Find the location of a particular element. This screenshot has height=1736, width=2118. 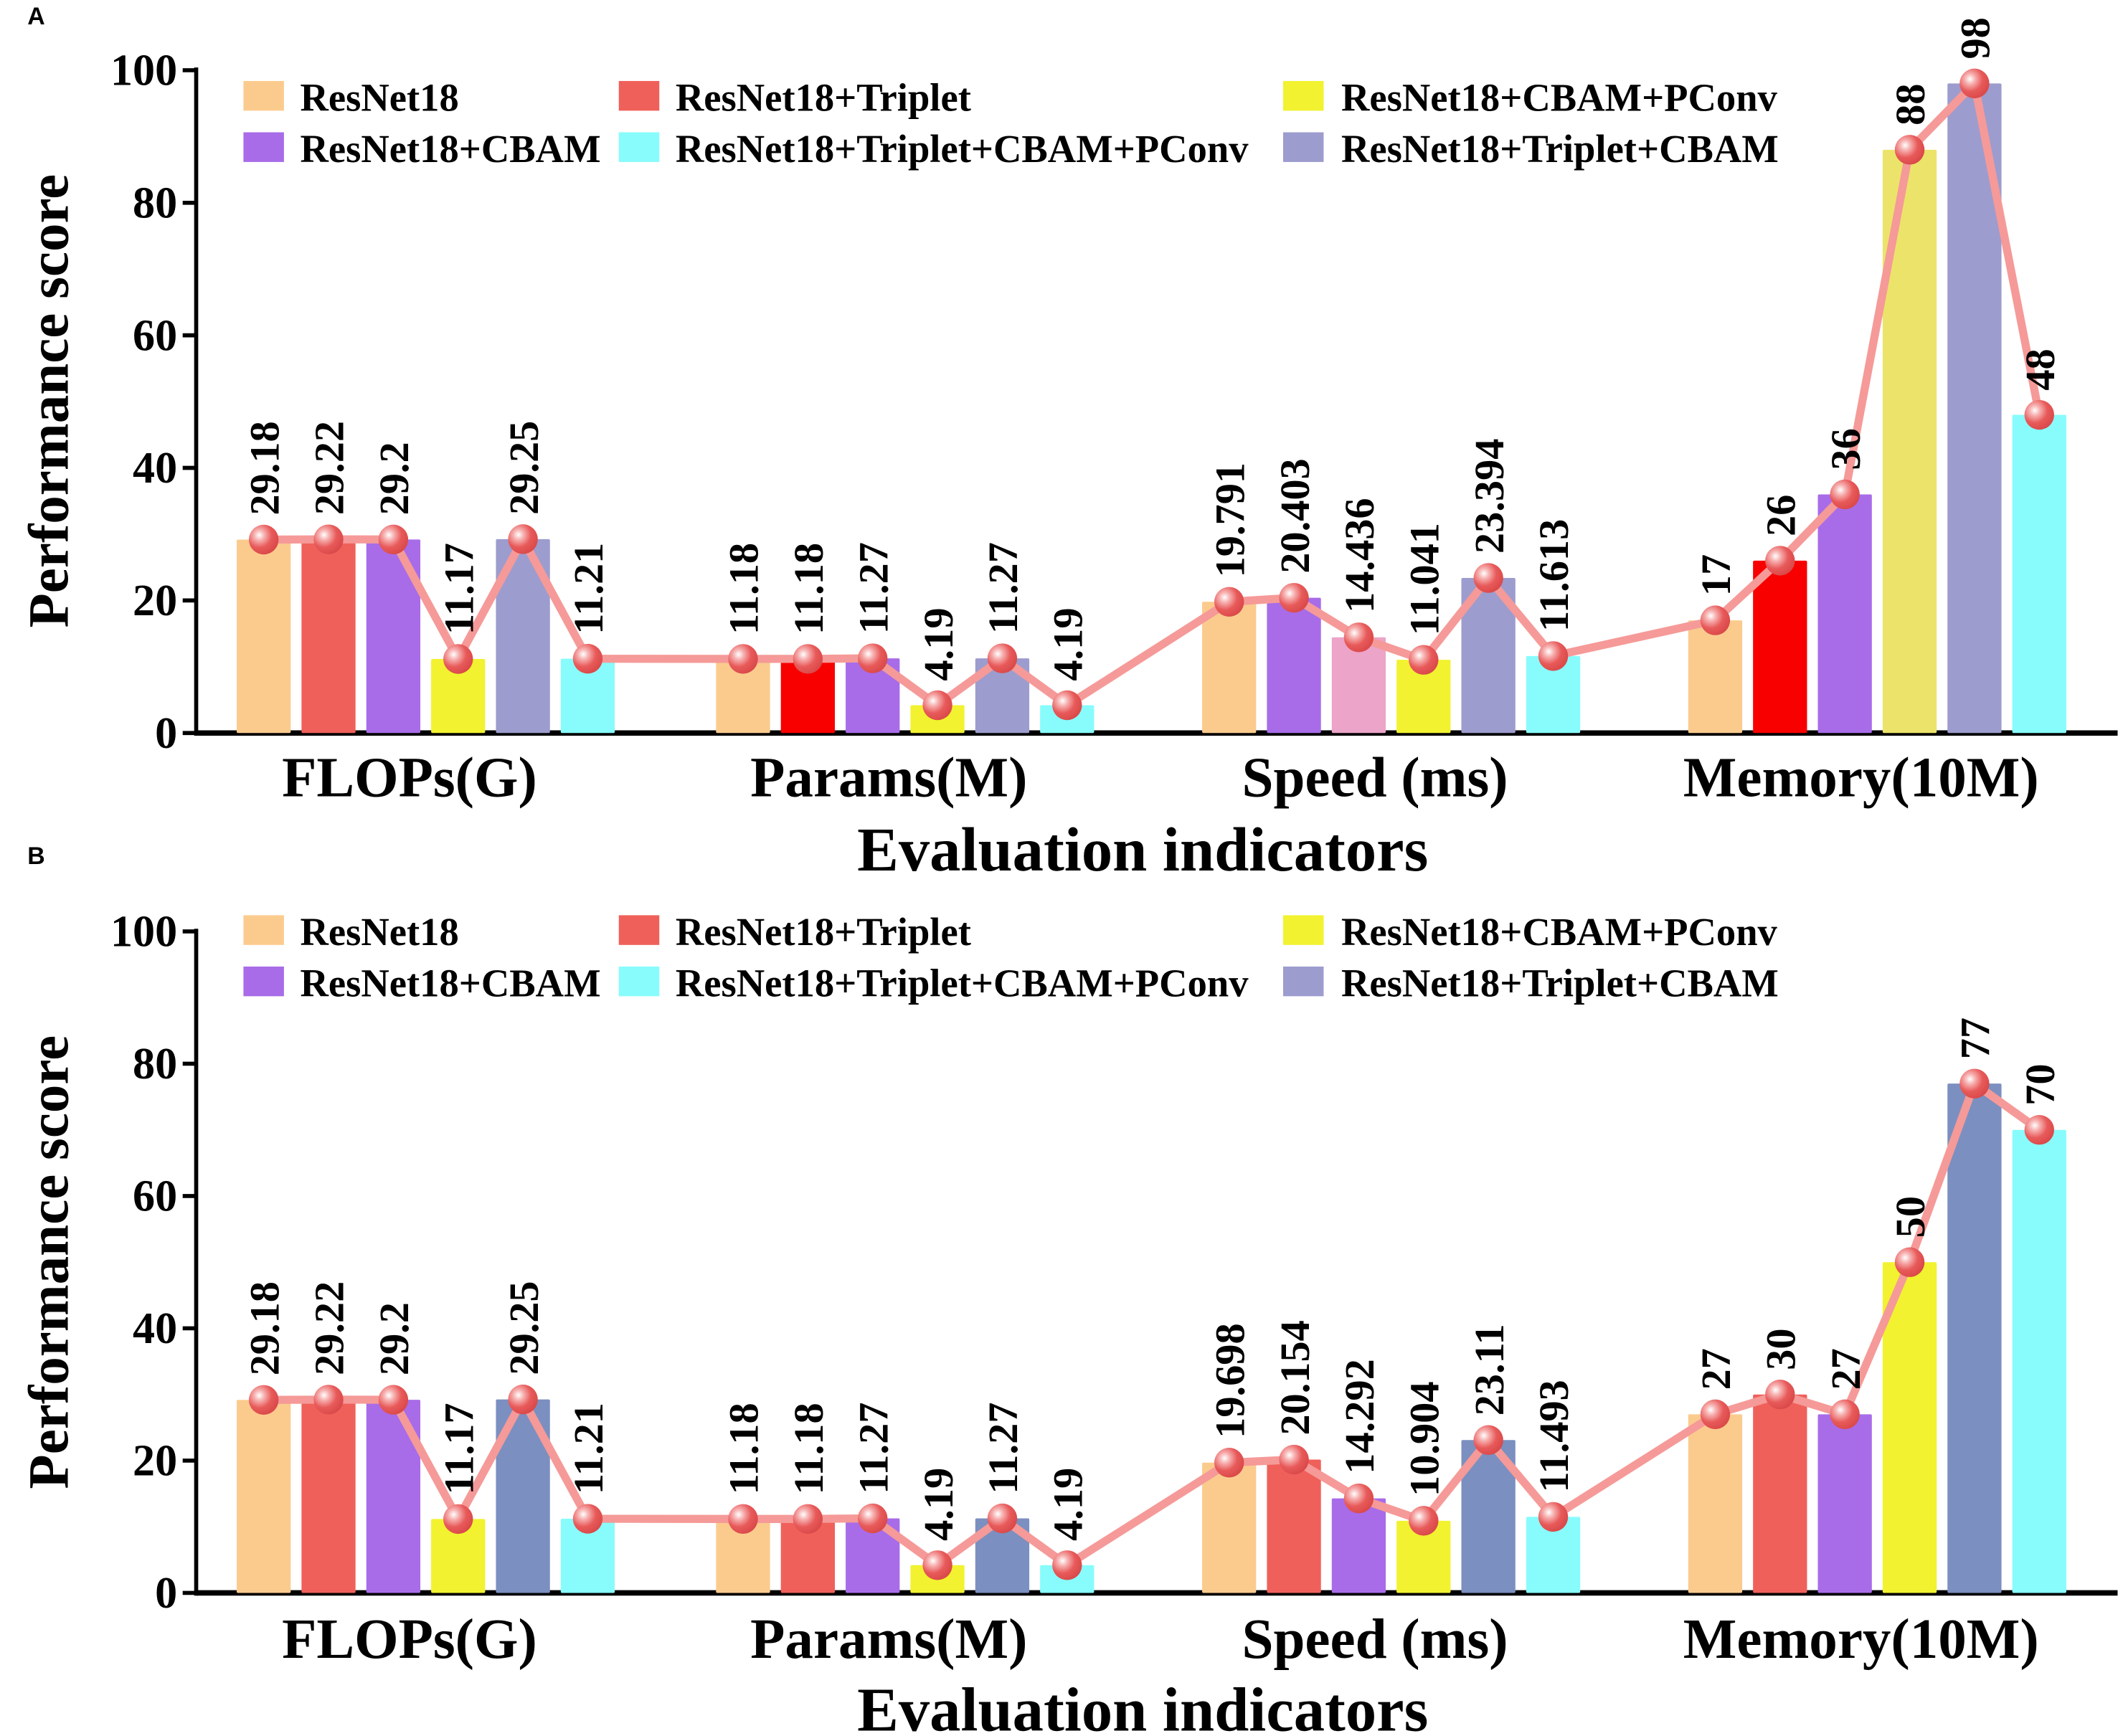

data-label: 29.2 is located at coordinates (394, 1339).